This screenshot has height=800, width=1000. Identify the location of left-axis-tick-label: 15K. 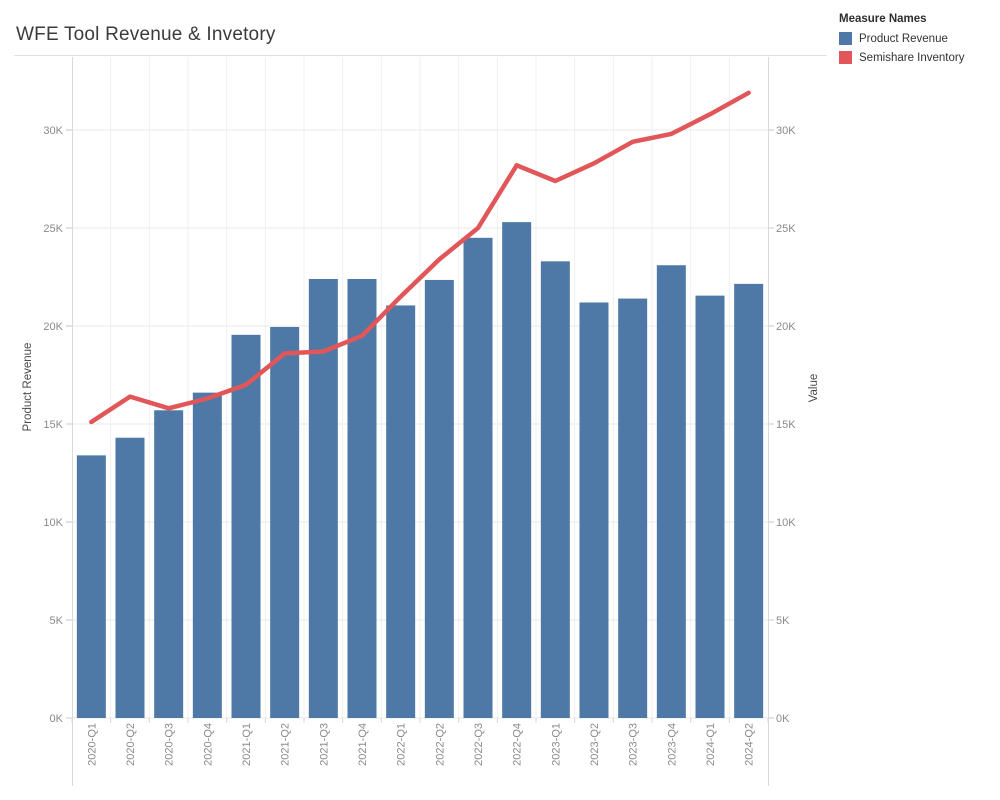
(53, 425).